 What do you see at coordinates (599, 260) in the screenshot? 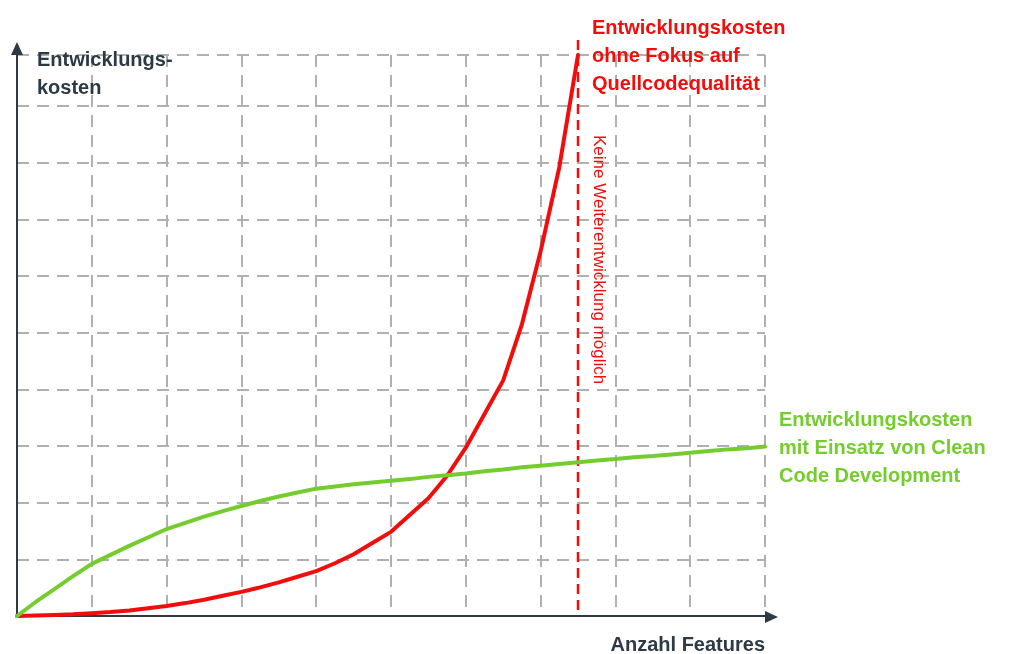
I see `text: Keine Weiterentwicklung möglich` at bounding box center [599, 260].